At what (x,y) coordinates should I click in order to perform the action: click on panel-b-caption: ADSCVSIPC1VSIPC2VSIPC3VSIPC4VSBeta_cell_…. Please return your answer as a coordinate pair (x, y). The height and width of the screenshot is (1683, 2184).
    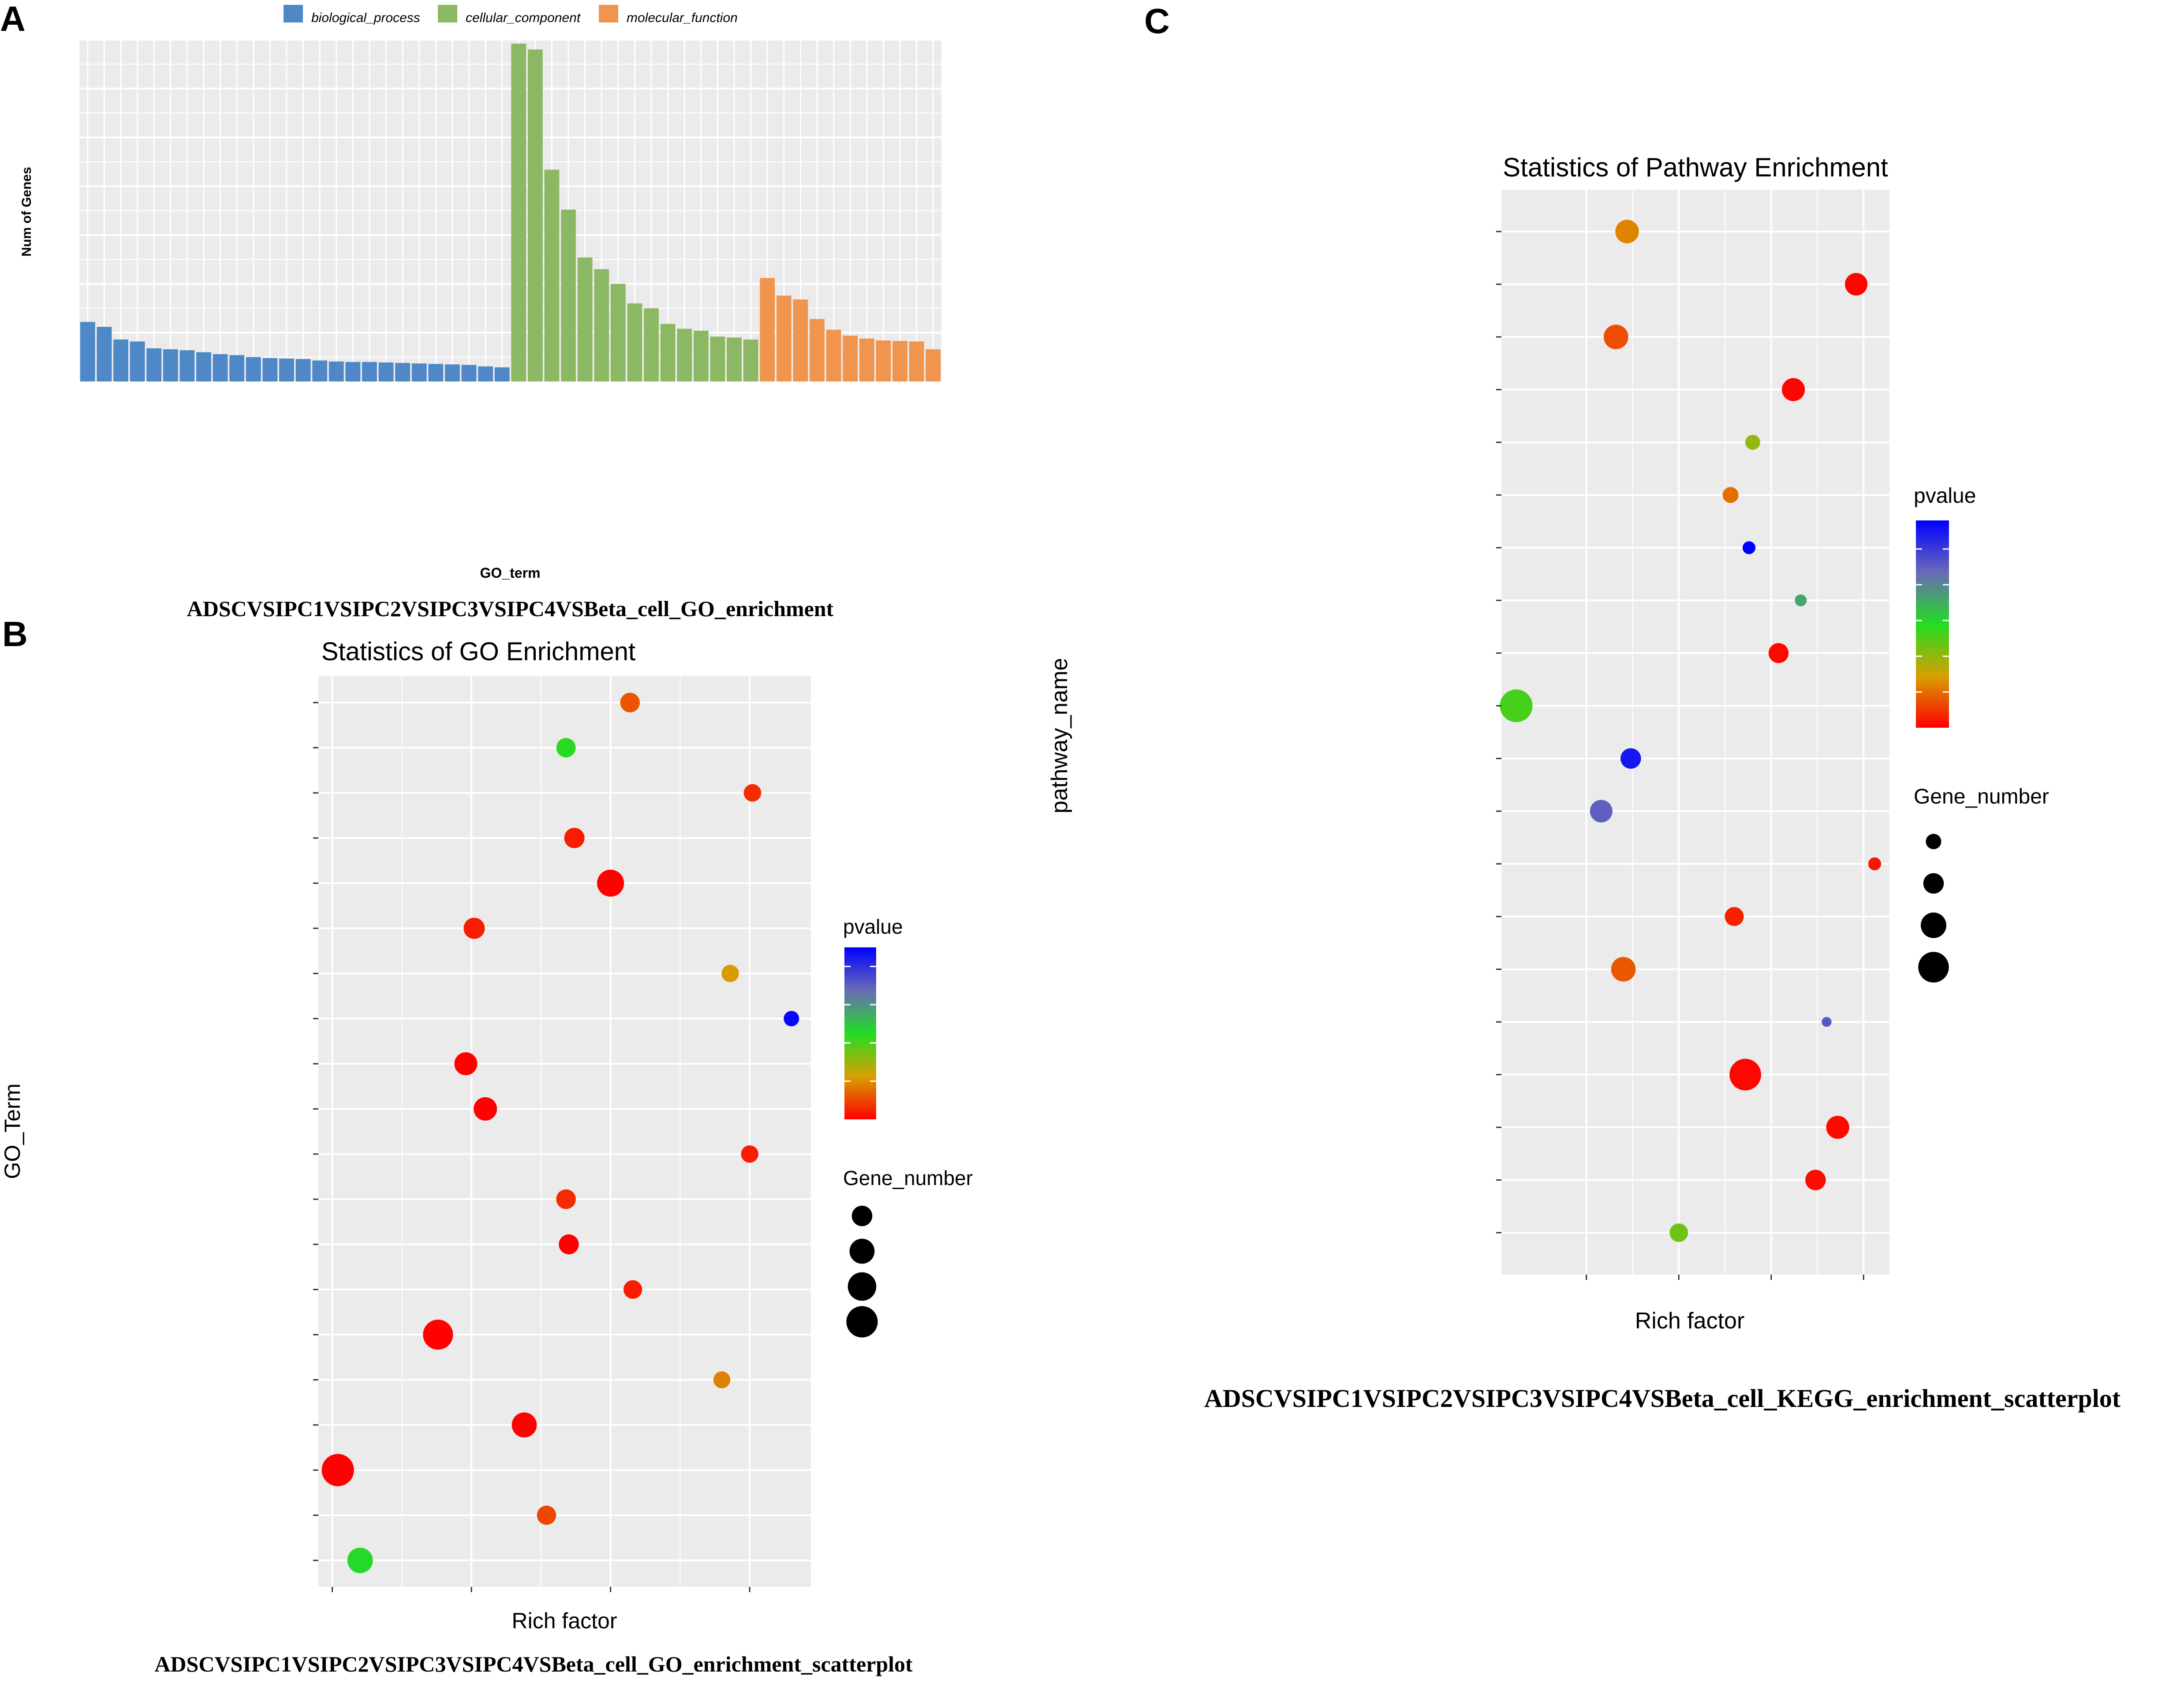
    Looking at the image, I should click on (533, 1664).